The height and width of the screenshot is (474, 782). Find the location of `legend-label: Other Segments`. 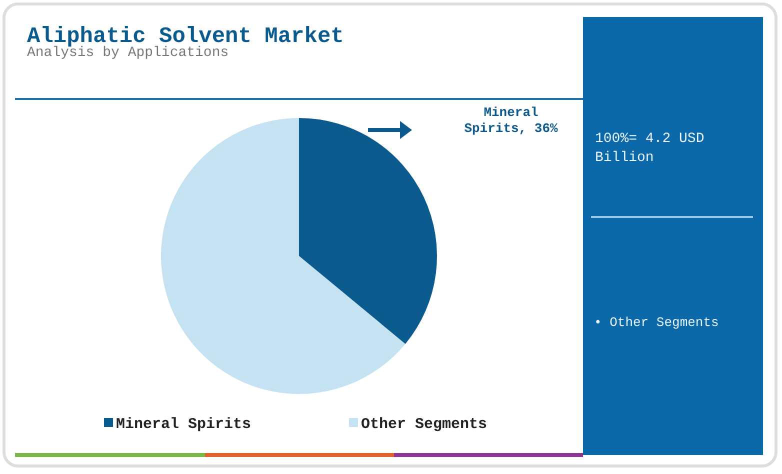

legend-label: Other Segments is located at coordinates (424, 424).